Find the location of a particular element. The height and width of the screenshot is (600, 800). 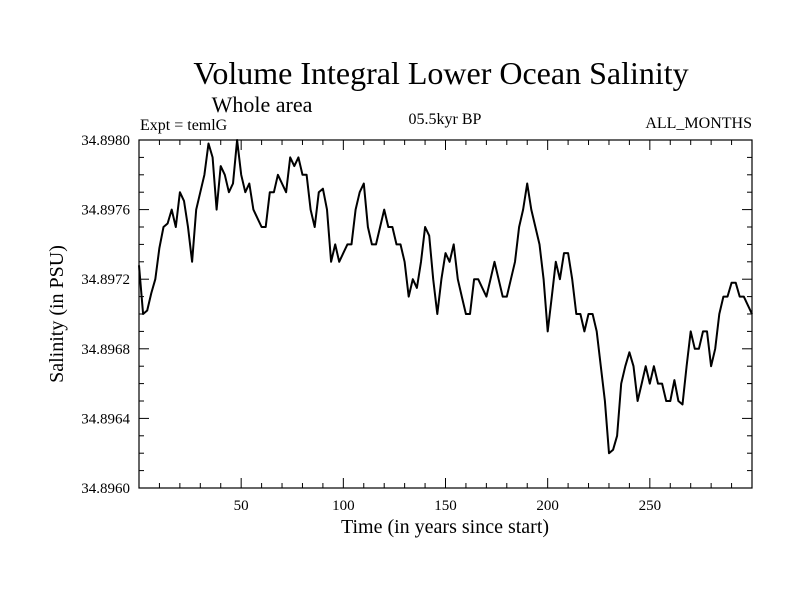

y-tick-label: 34.8980 is located at coordinates (105, 141).